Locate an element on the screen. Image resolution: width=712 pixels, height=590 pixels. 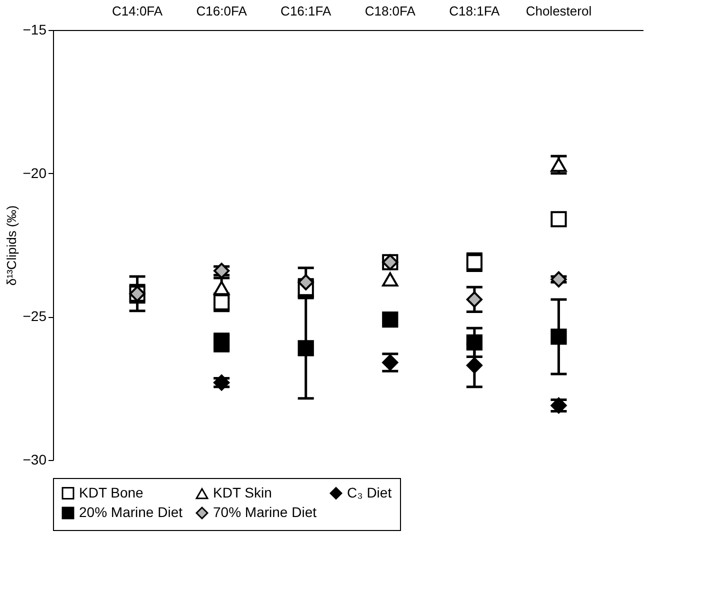
x-tick-label: C18:1FA is located at coordinates (474, 11).